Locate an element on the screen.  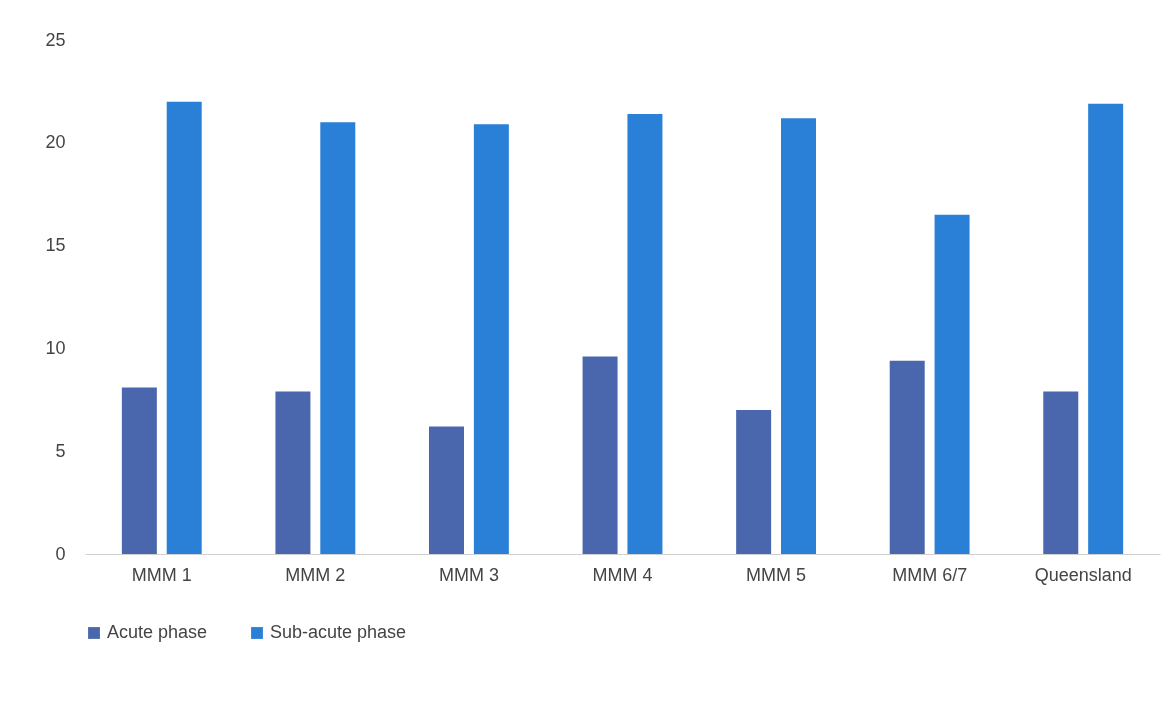
x-tick-label: MMM 1 is located at coordinates (161, 574).